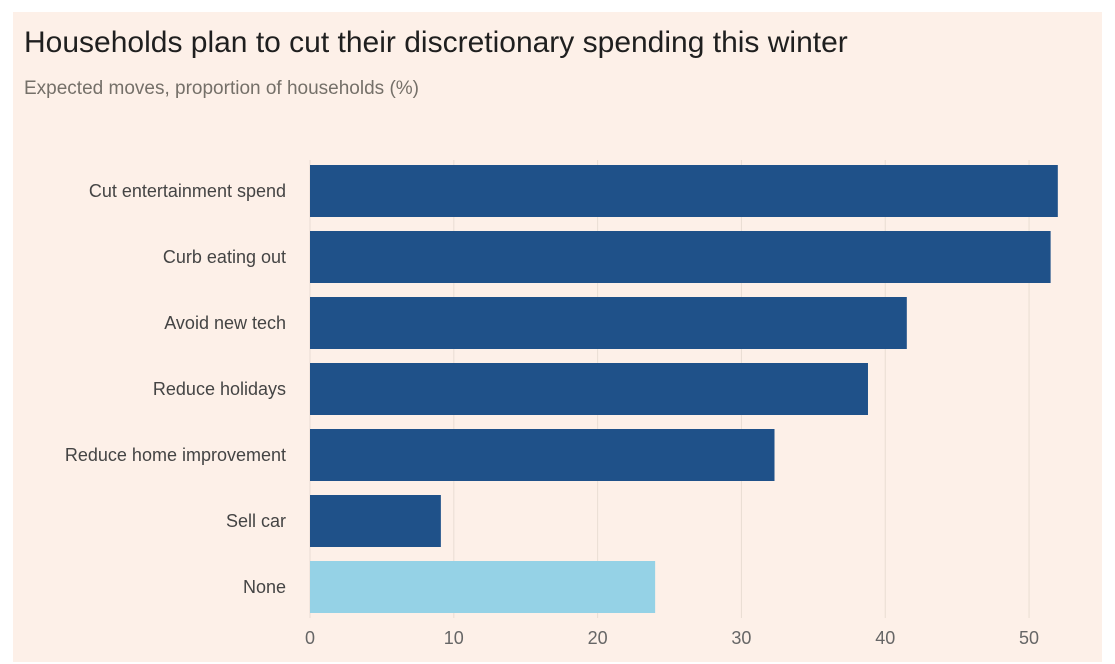 The width and height of the screenshot is (1115, 664). What do you see at coordinates (264, 587) in the screenshot?
I see `category-label-none: None` at bounding box center [264, 587].